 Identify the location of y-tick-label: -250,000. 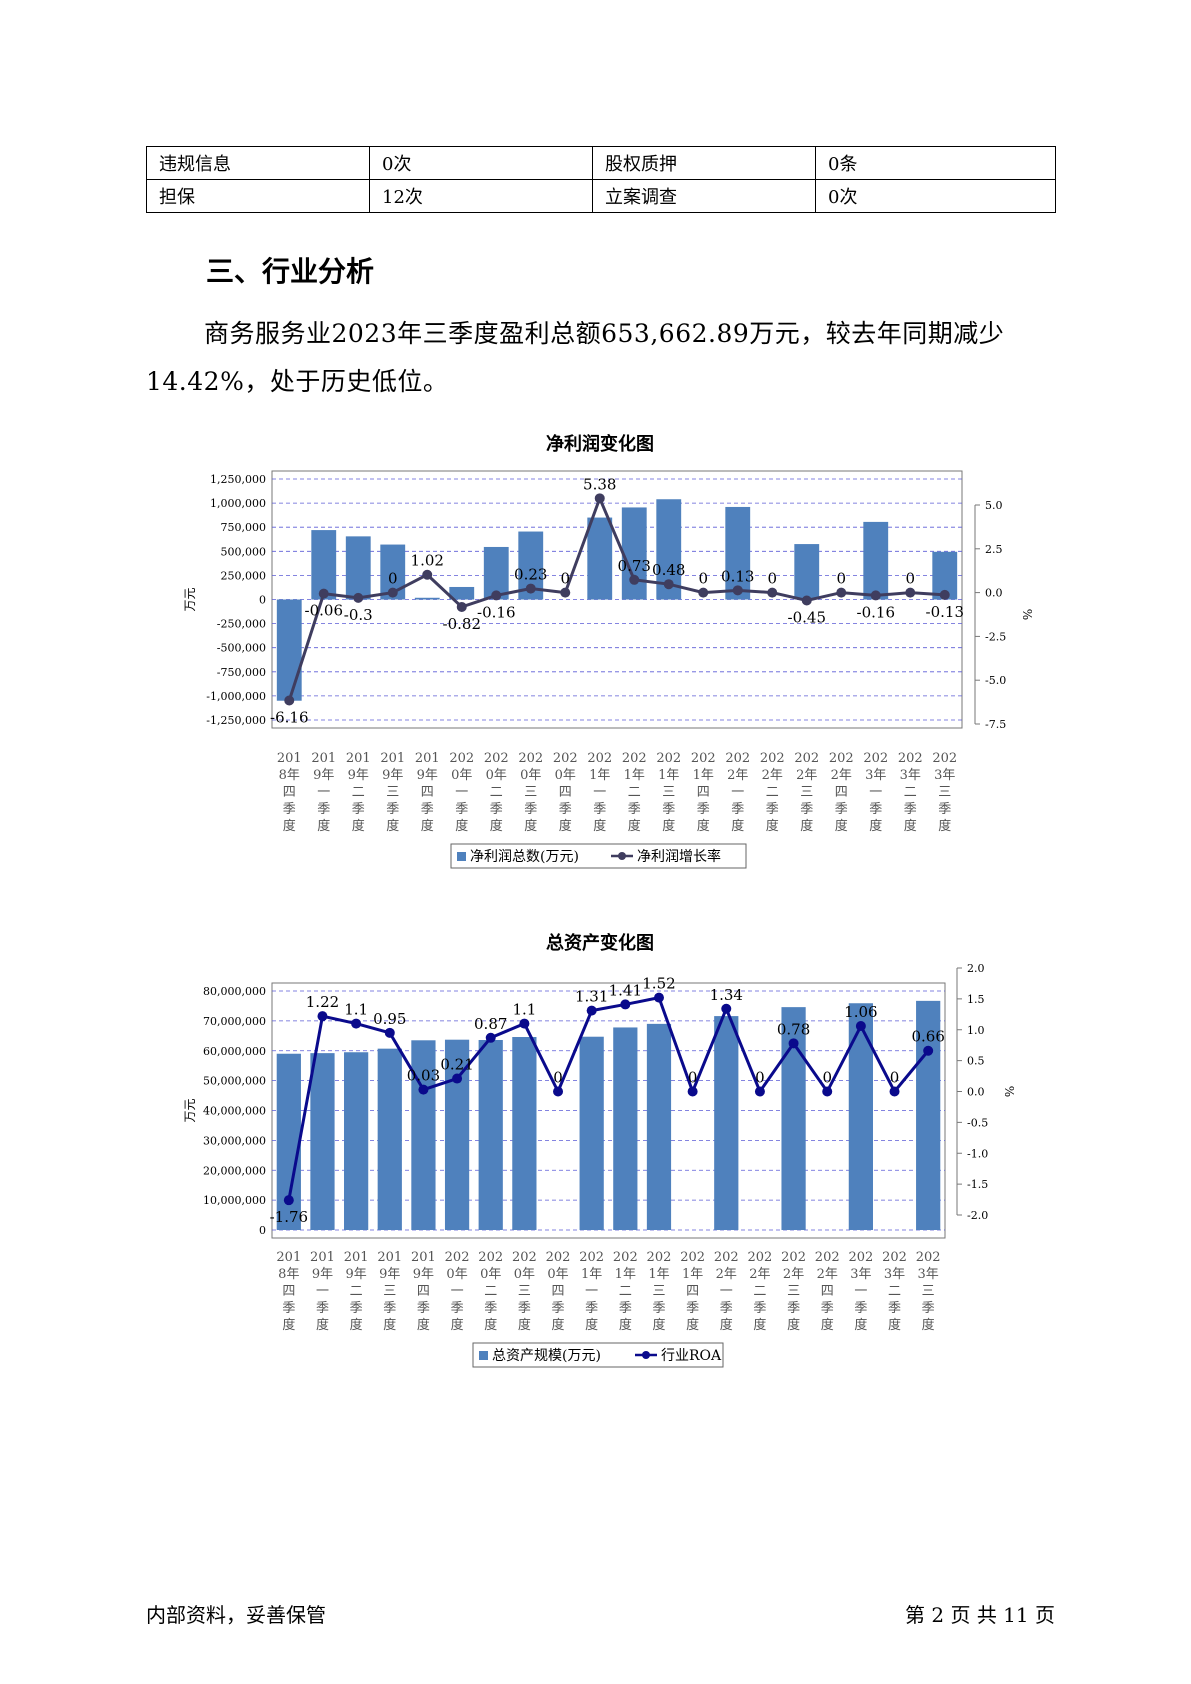
(241, 624).